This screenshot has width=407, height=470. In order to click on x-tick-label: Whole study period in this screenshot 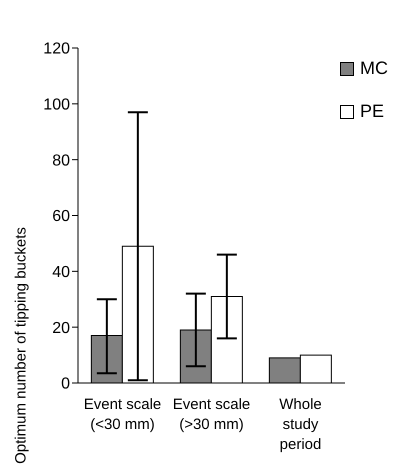, I will do `click(300, 424)`.